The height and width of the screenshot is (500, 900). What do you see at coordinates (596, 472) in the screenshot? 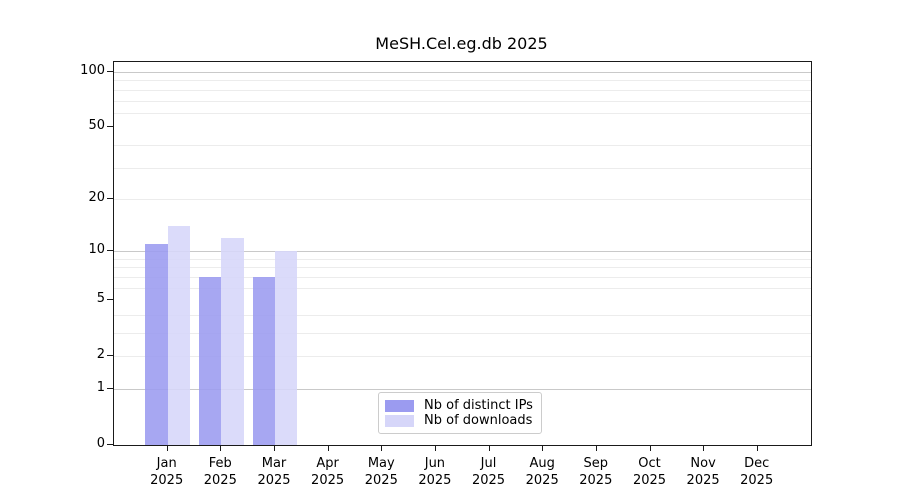
I see `x-tick-label: Sep 2025` at bounding box center [596, 472].